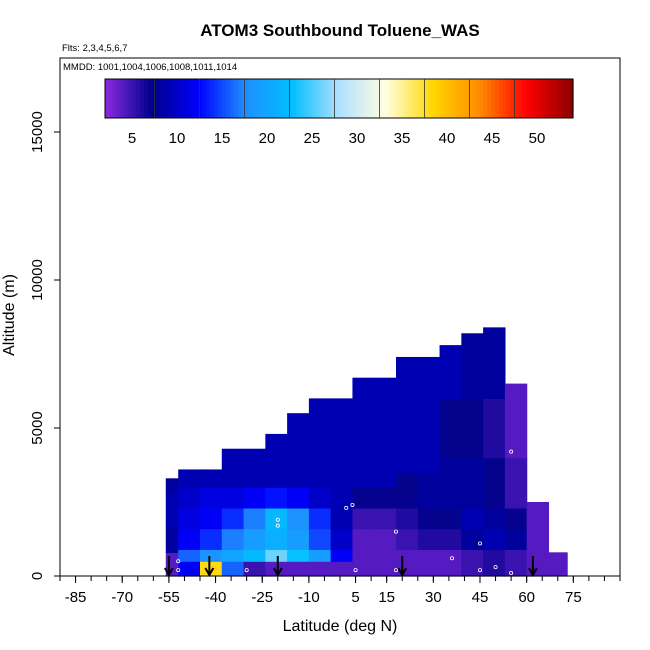  Describe the element at coordinates (526, 597) in the screenshot. I see `x-tick-label: 60` at that location.